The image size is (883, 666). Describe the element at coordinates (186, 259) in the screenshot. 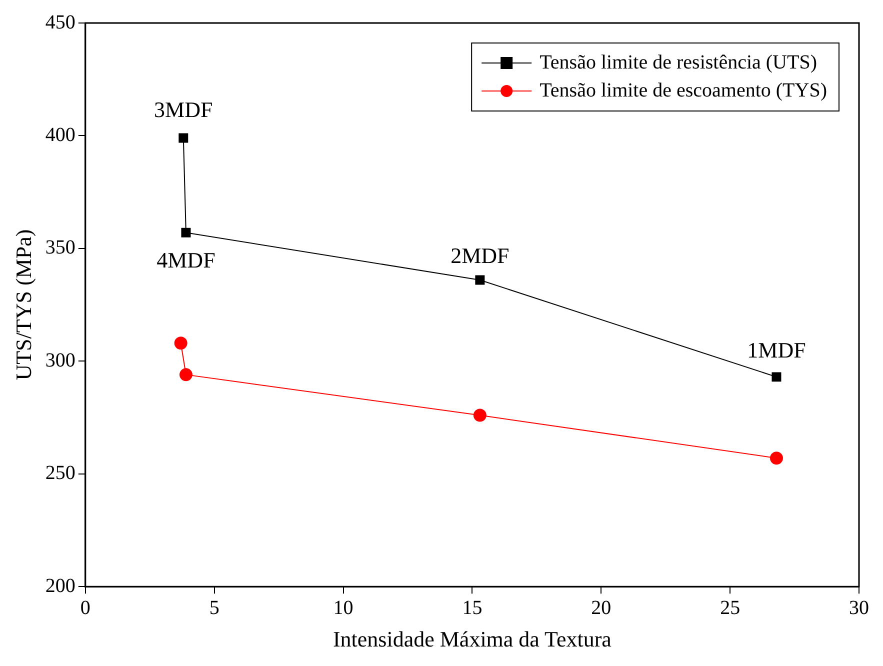

I see `annotation: 4MDF` at that location.